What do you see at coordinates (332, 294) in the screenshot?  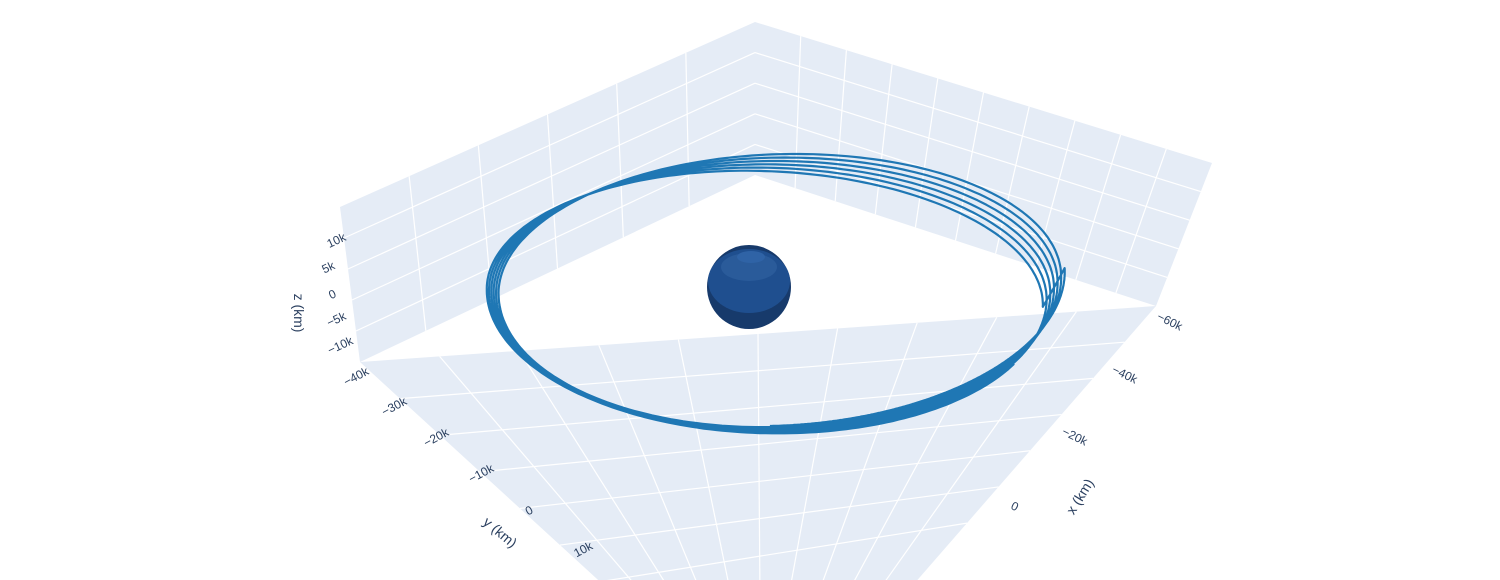 I see `z-axis-tick-label: 0` at bounding box center [332, 294].